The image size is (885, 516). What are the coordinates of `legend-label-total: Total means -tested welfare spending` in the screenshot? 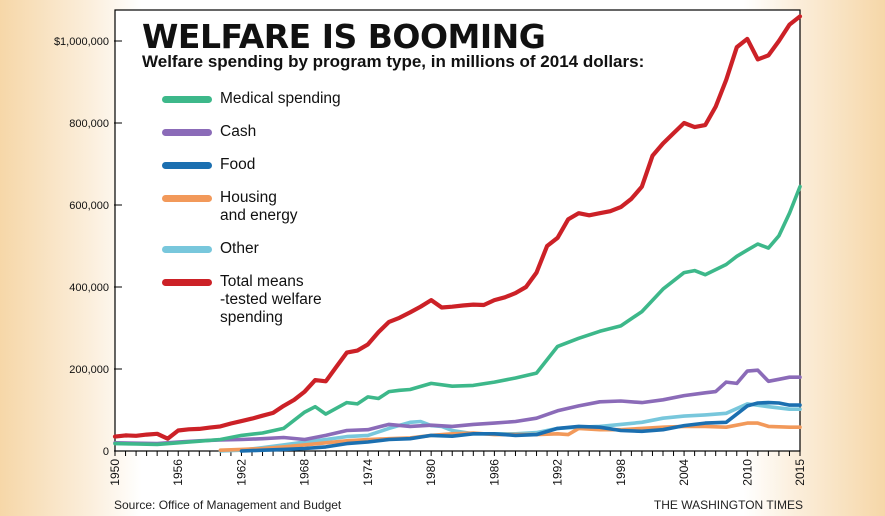 It's located at (271, 300).